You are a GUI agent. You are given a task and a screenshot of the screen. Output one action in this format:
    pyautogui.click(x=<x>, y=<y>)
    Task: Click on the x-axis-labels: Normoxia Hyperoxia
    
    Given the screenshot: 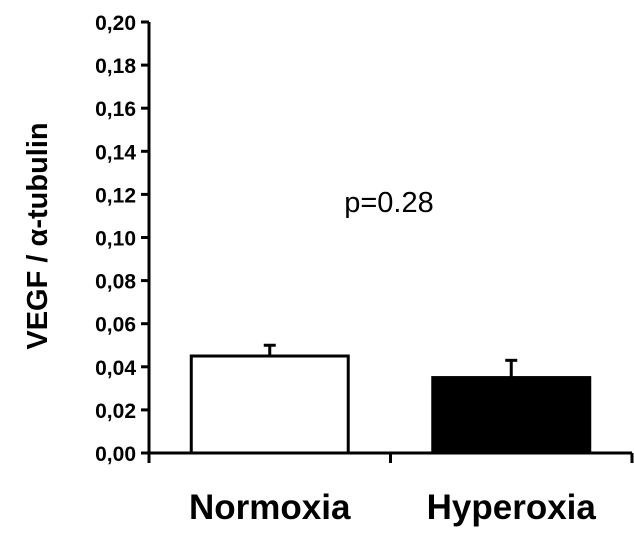 What is the action you would take?
    pyautogui.click(x=392, y=507)
    